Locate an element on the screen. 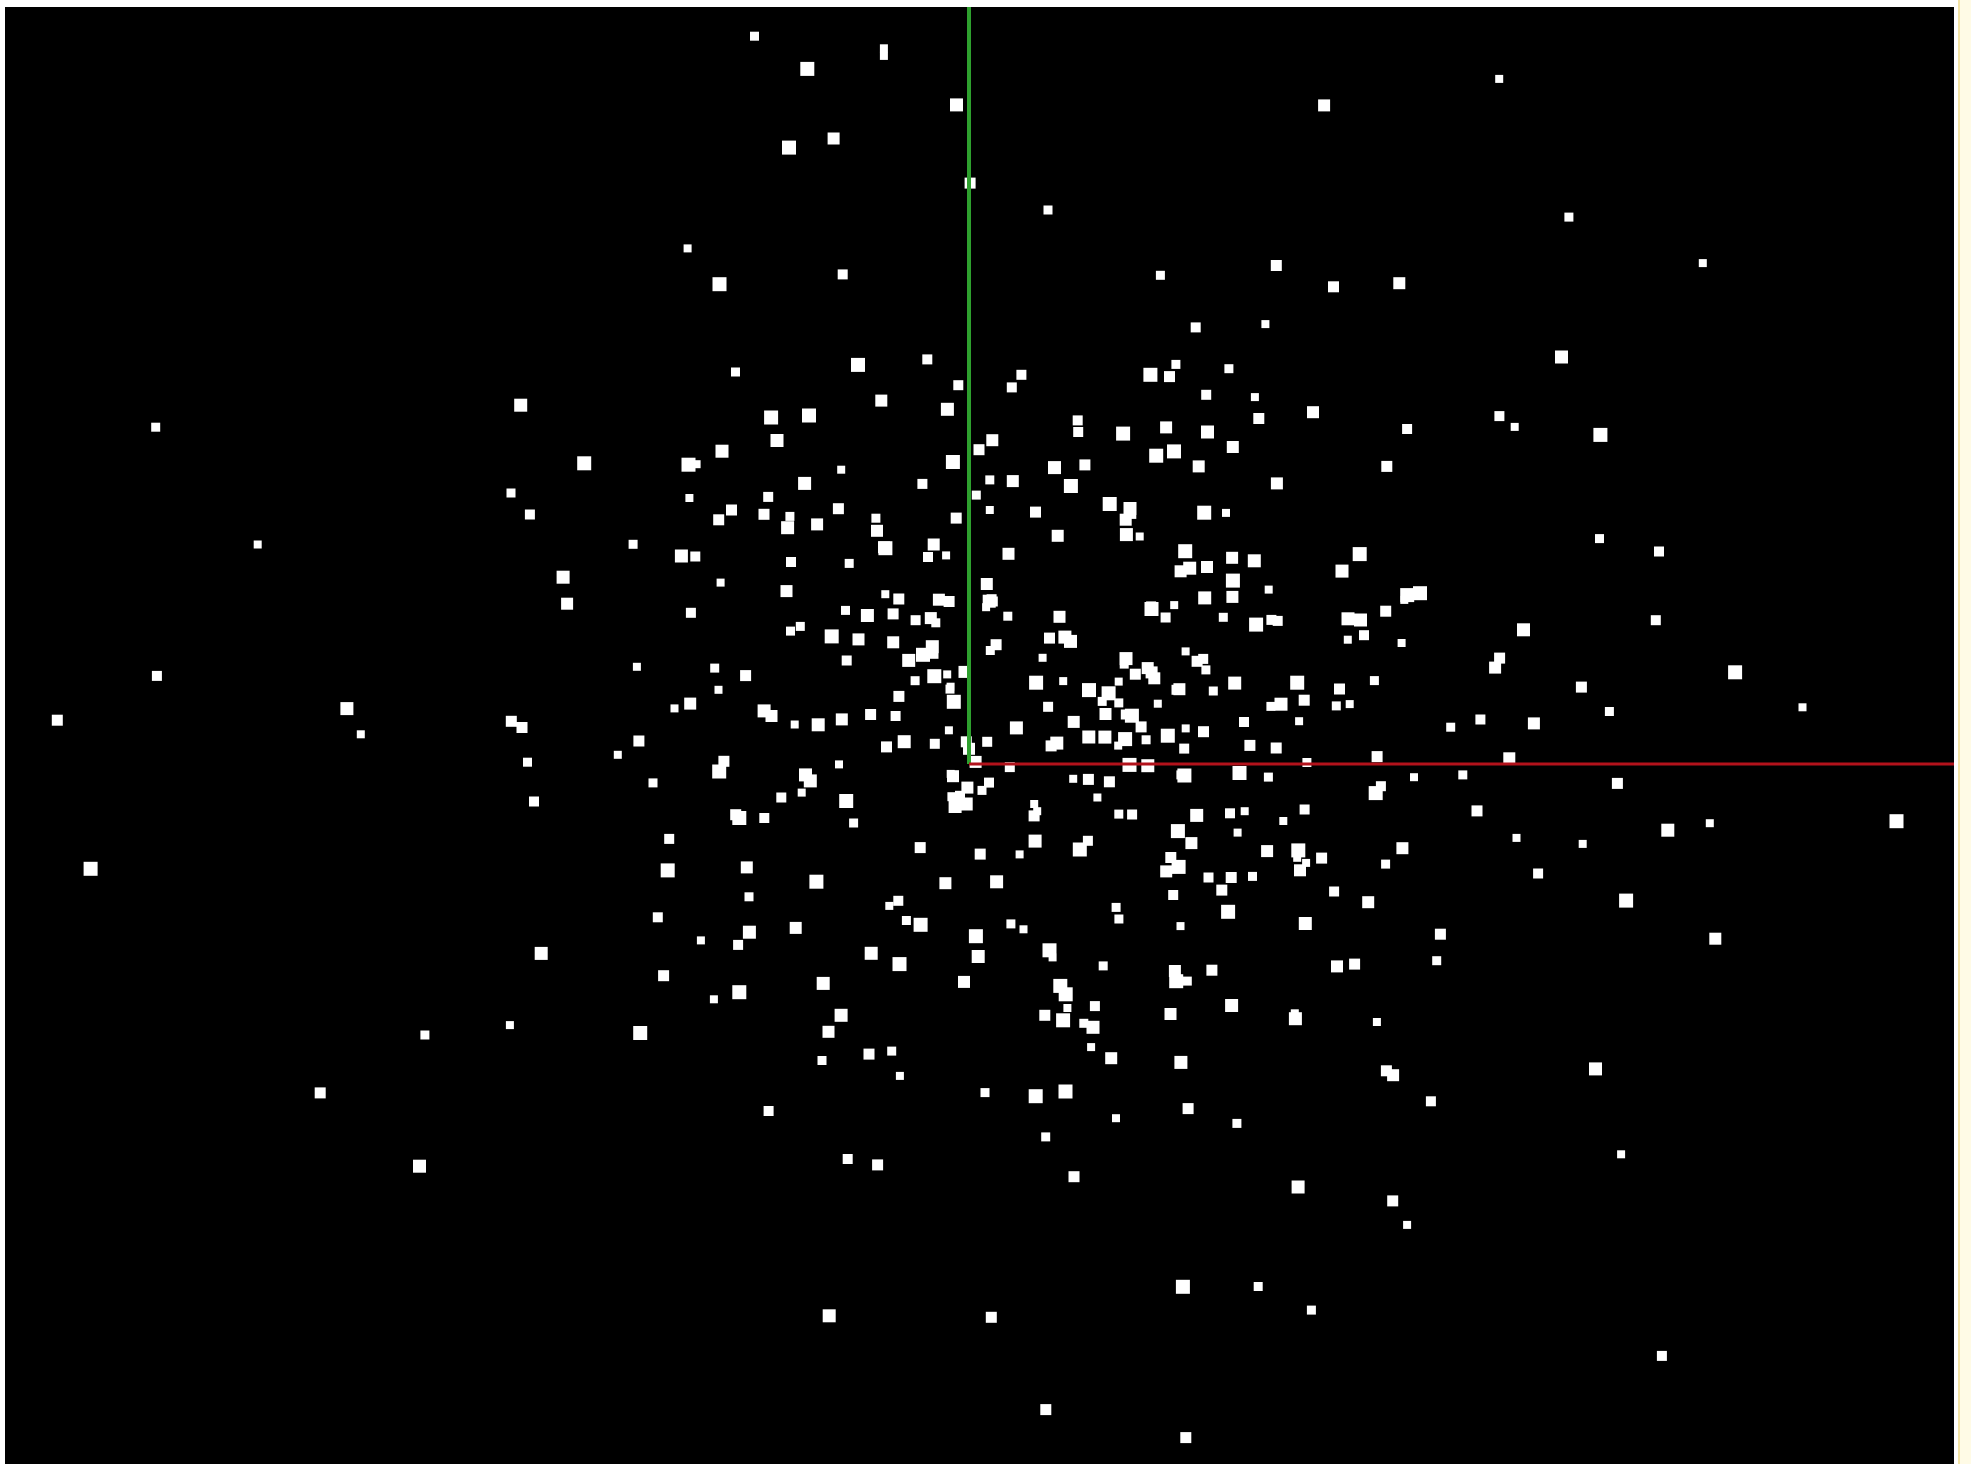 The height and width of the screenshot is (1464, 1971). window-edge-strip is located at coordinates (1964, 732).